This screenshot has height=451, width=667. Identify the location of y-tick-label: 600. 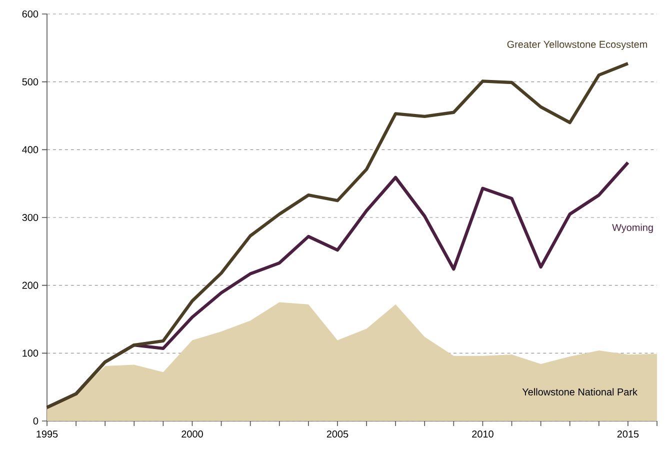
(30, 14).